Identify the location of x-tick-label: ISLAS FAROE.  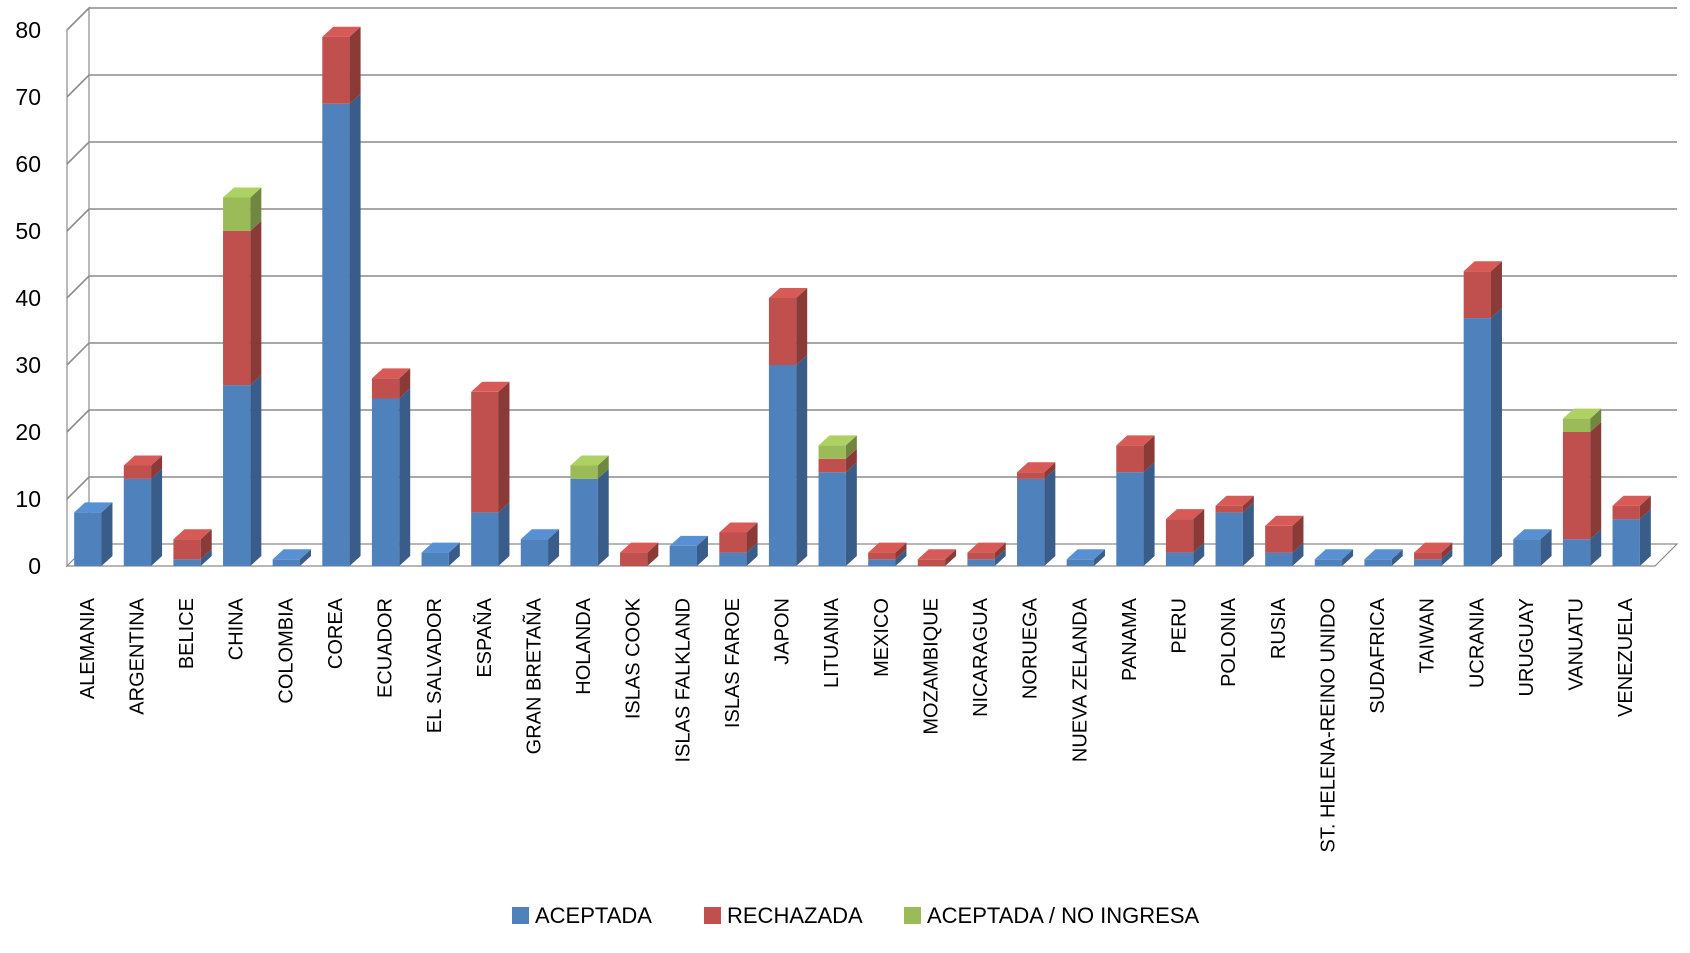
(733, 663).